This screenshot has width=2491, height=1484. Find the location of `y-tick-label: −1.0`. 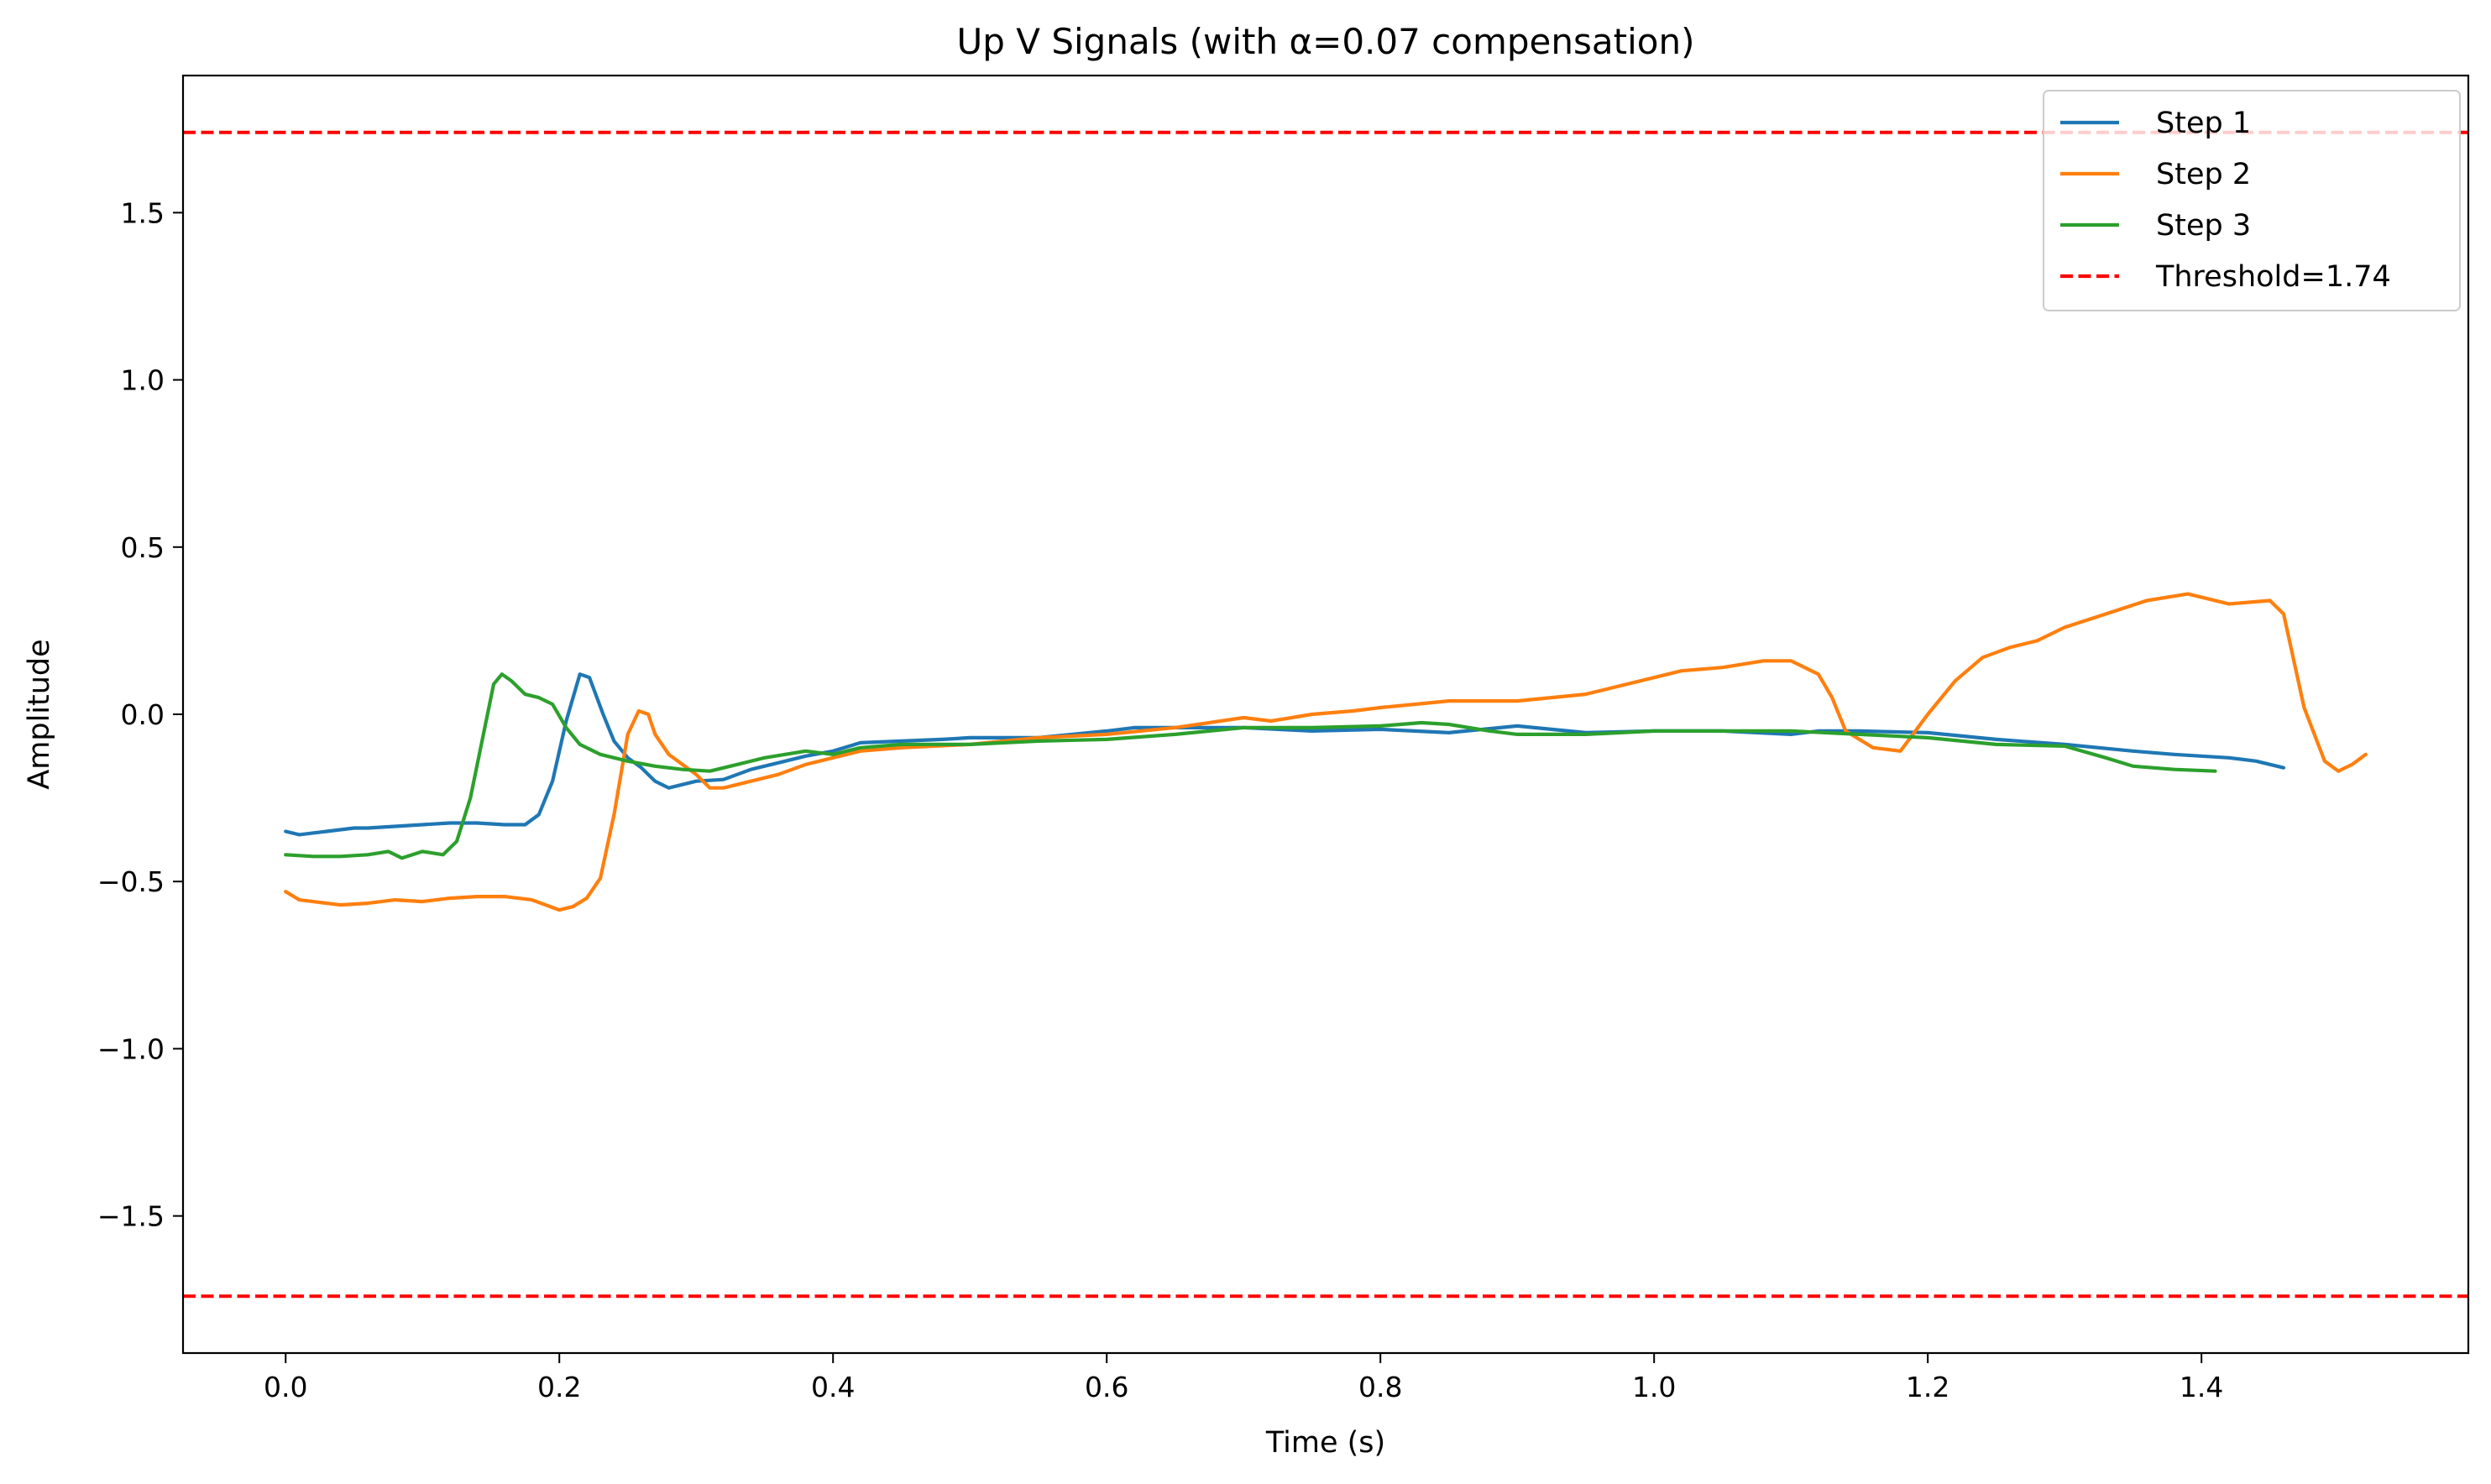

y-tick-label: −1.0 is located at coordinates (131, 1048).